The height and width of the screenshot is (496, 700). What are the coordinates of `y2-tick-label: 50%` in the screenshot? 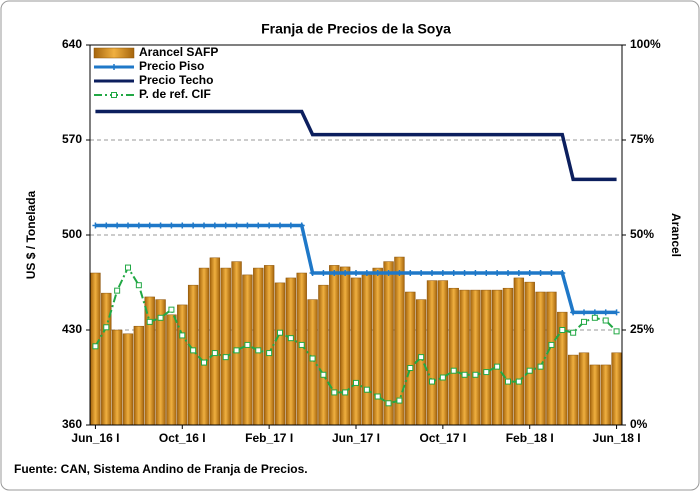 It's located at (642, 234).